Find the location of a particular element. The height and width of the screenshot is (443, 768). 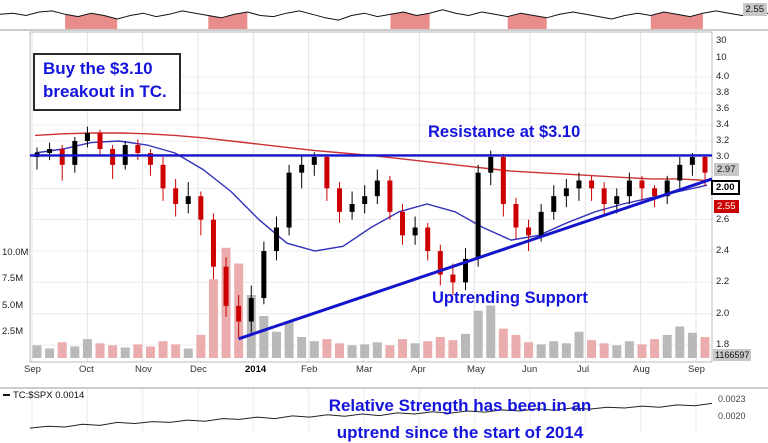

month-label: Feb is located at coordinates (309, 369).